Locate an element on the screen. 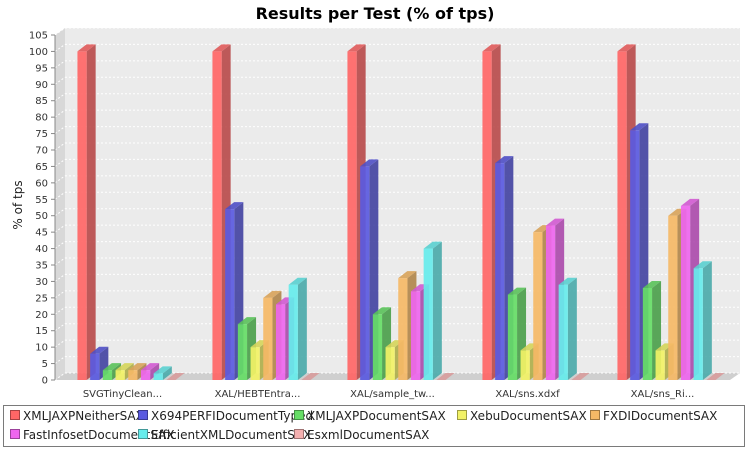 The height and width of the screenshot is (450, 750). legend-item: EsxmlDocumentSAX is located at coordinates (361, 435).